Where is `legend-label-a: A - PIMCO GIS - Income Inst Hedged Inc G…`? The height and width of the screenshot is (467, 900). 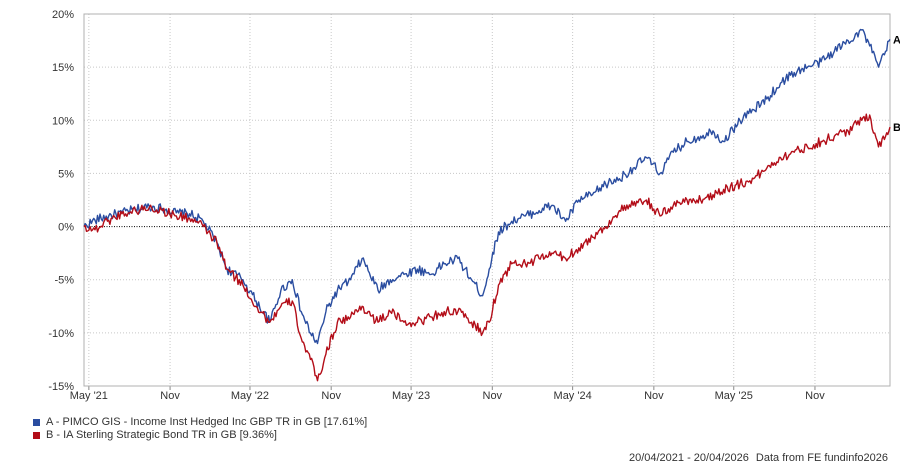 legend-label-a: A - PIMCO GIS - Income Inst Hedged Inc G… is located at coordinates (207, 422).